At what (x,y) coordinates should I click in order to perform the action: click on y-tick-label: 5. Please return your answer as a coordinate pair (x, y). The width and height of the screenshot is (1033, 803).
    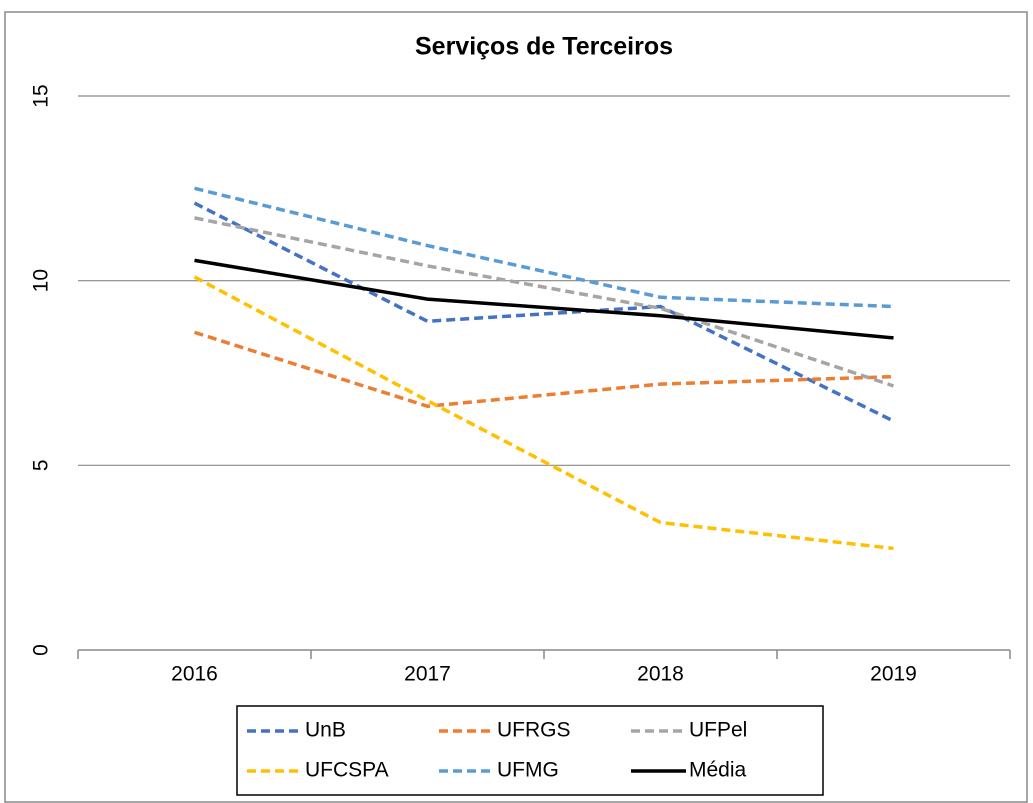
    Looking at the image, I should click on (41, 465).